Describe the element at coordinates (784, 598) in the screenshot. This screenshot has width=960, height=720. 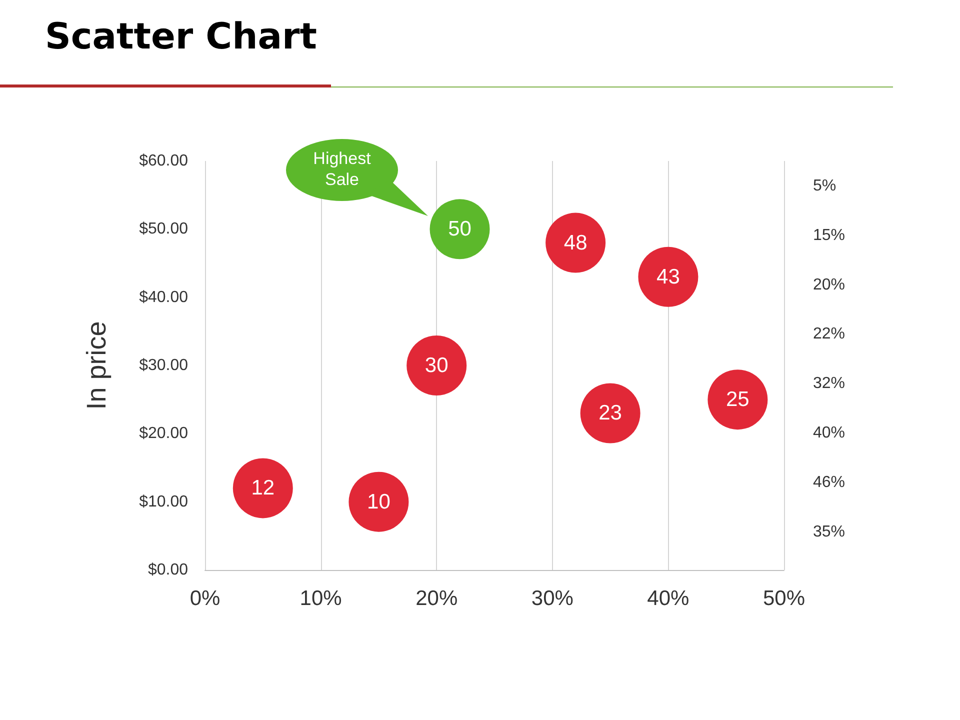
I see `x-tick-label: 50%` at that location.